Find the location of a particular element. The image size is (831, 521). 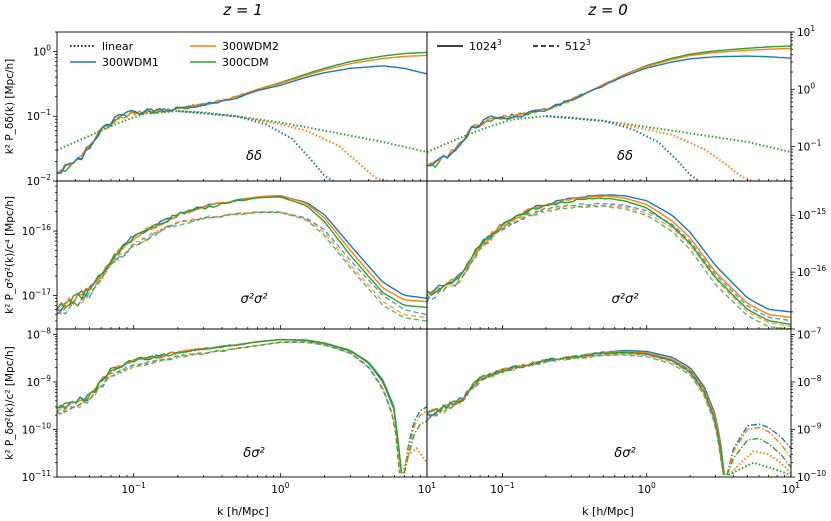

legend-label-res-1024: 10243 is located at coordinates (485, 45).